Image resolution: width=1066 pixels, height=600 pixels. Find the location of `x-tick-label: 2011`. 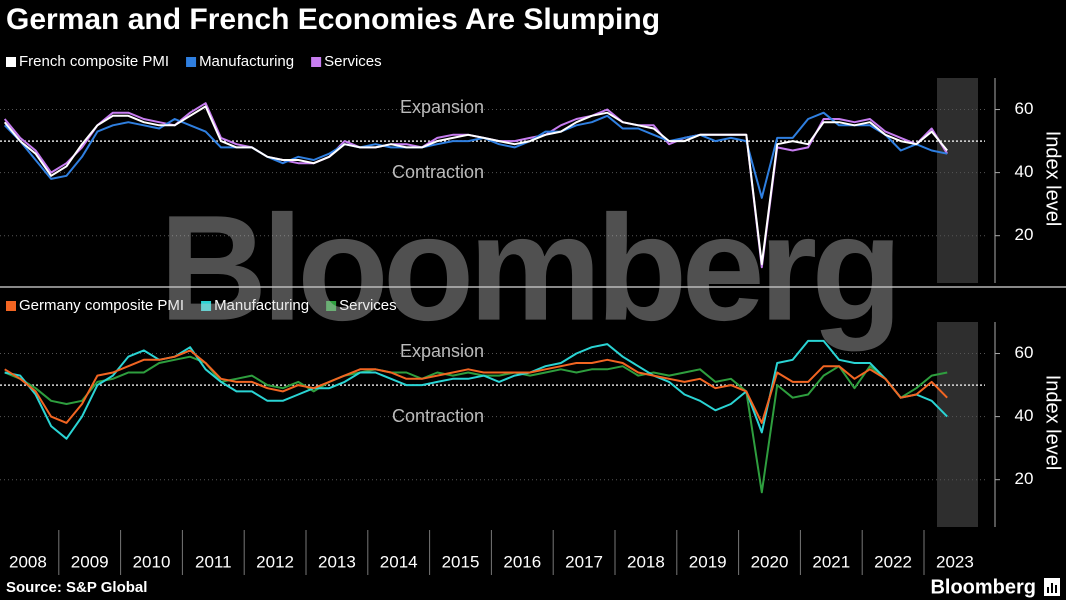

x-tick-label: 2011 is located at coordinates (213, 561).